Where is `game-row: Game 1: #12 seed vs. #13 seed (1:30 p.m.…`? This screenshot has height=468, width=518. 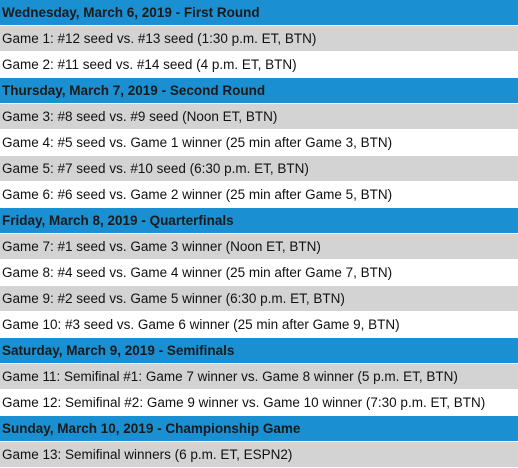 game-row: Game 1: #12 seed vs. #13 seed (1:30 p.m.… is located at coordinates (259, 39).